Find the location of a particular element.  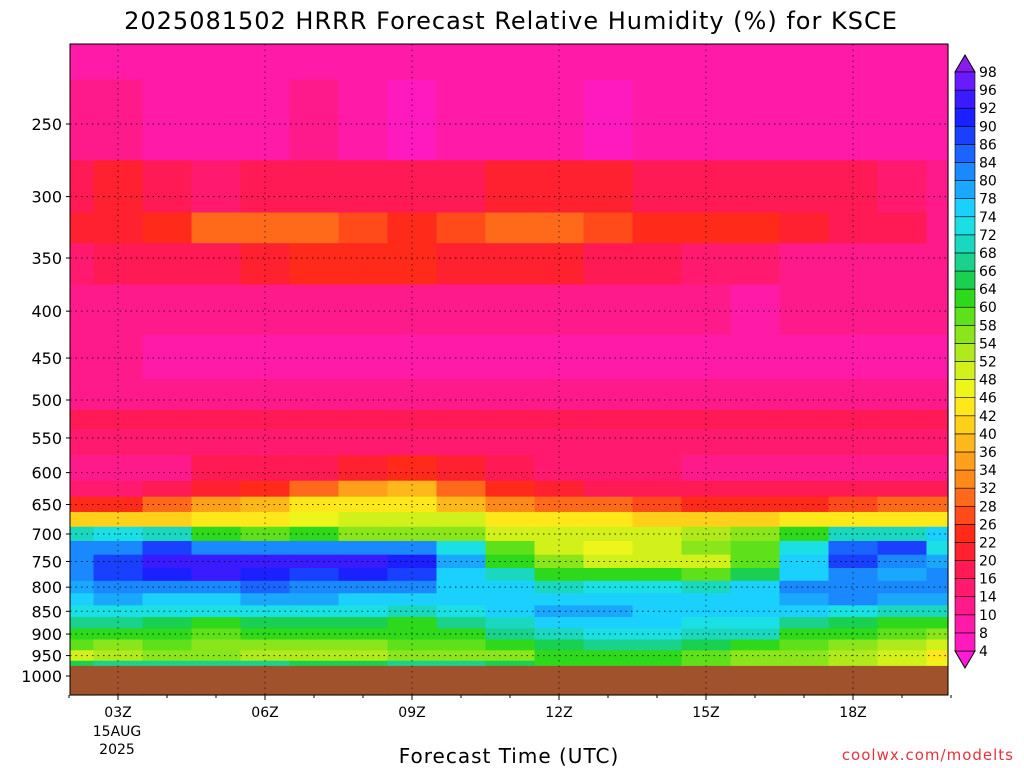

credit-link: coolwx.com/modelts is located at coordinates (928, 755).